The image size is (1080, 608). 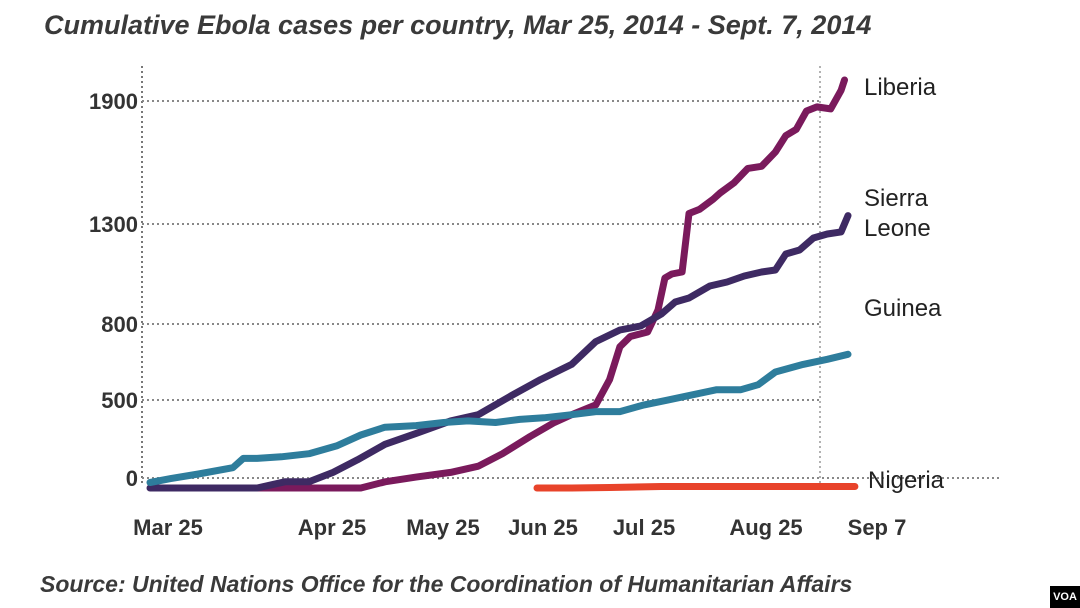 What do you see at coordinates (113, 224) in the screenshot?
I see `y-tick-label: 1300` at bounding box center [113, 224].